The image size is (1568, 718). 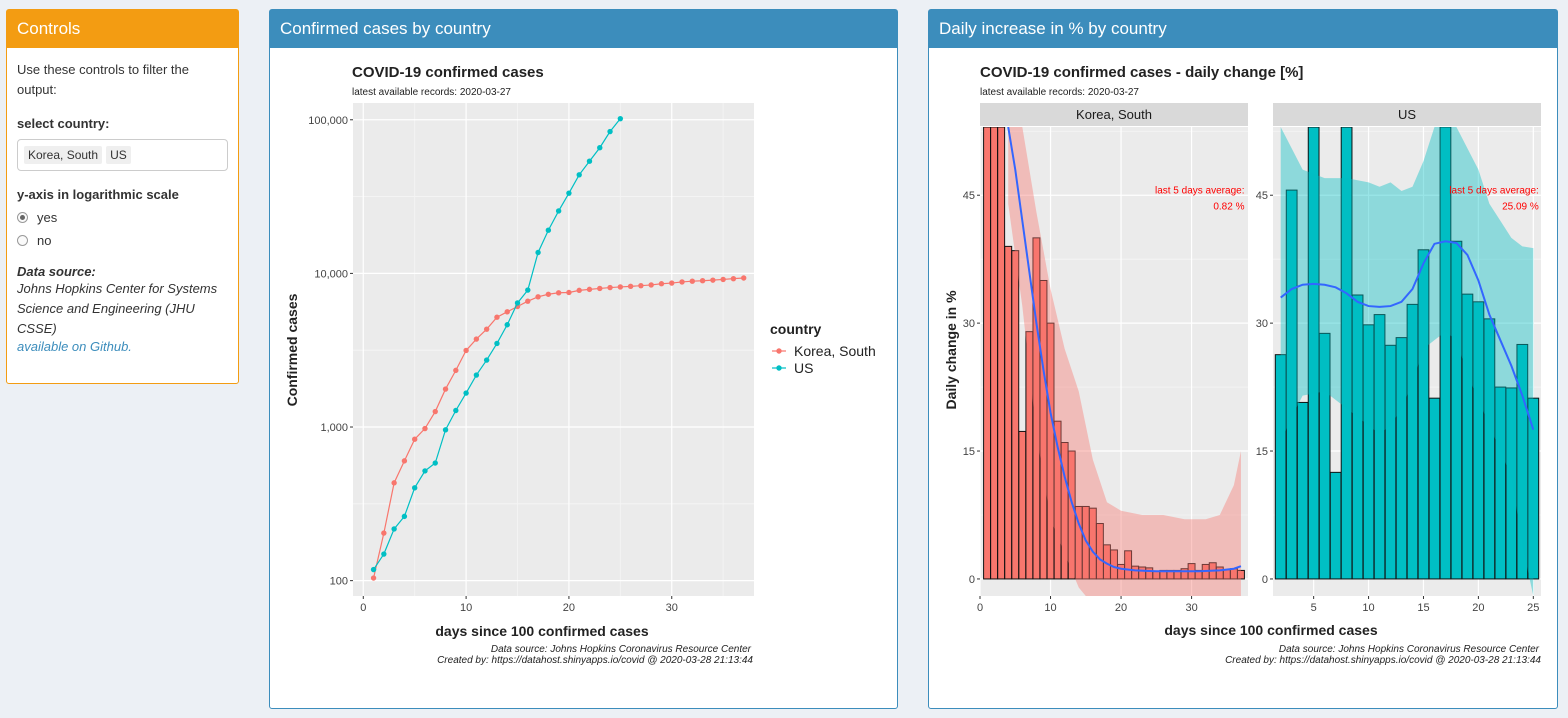 I want to click on country-select: Korea, South US, so click(x=122, y=155).